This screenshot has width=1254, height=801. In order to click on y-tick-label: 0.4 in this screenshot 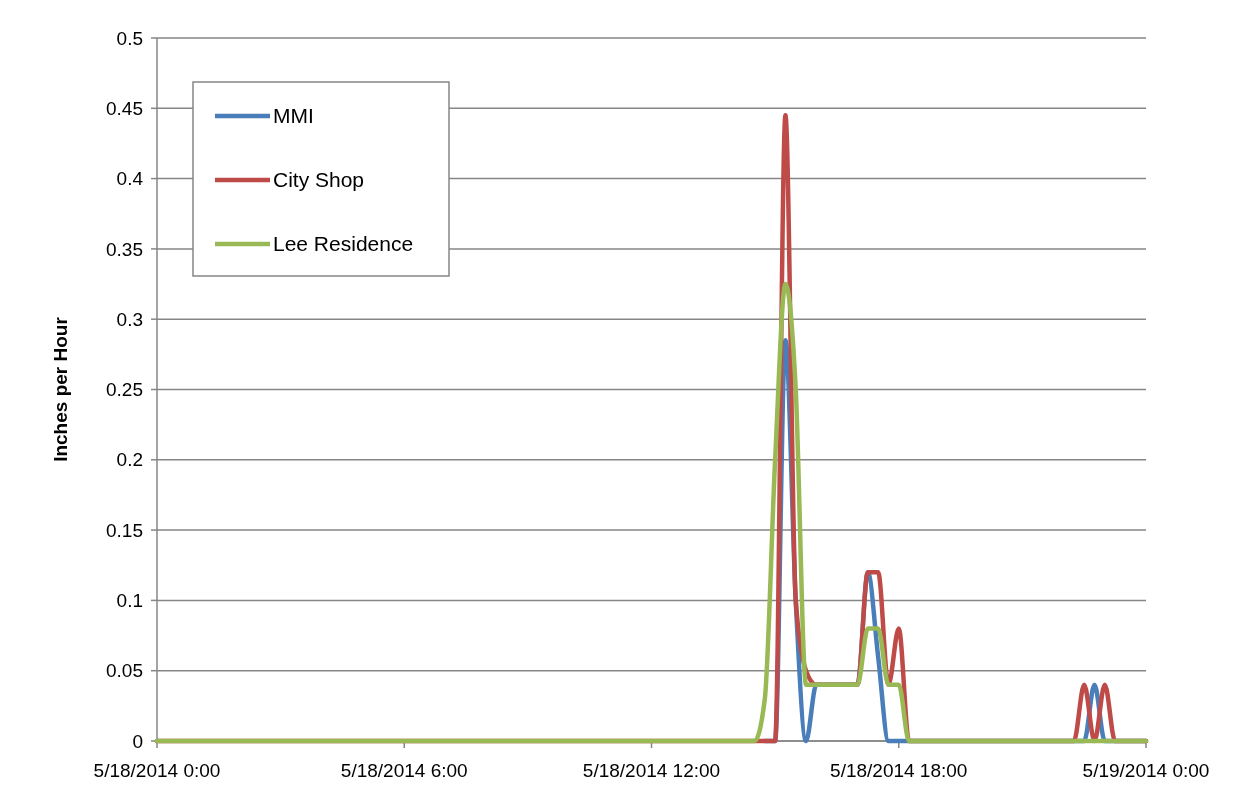, I will do `click(130, 179)`.